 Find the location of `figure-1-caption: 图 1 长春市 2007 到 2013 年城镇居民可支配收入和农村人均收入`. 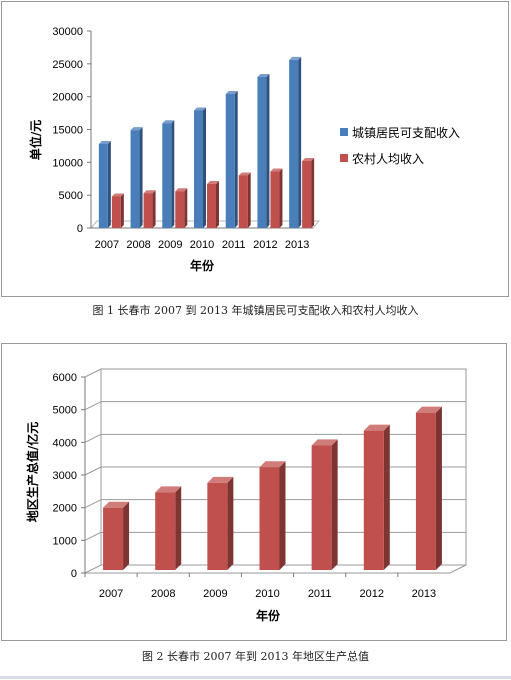

figure-1-caption: 图 1 长春市 2007 到 2013 年城镇居民可支配收入和农村人均收入 is located at coordinates (255, 310).